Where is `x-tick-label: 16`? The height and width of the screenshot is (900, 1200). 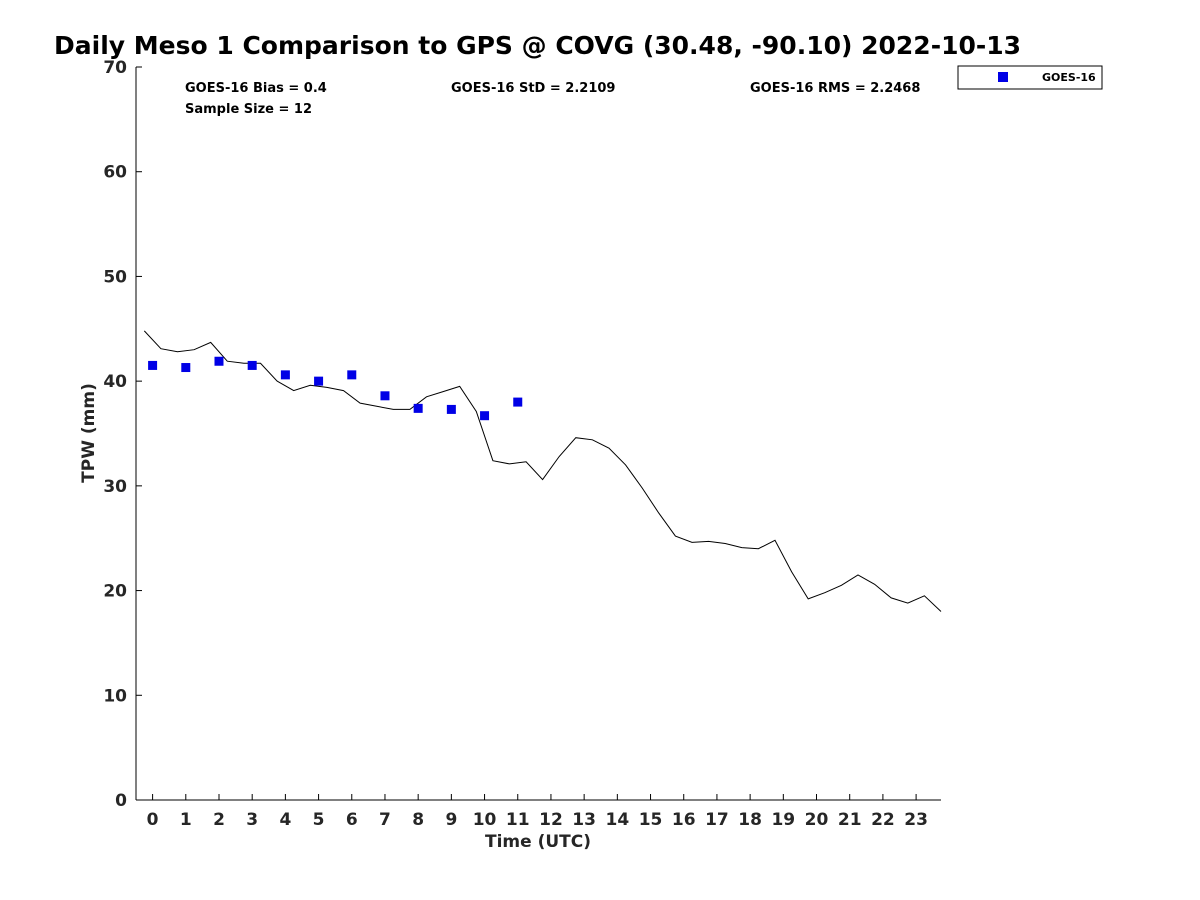 x-tick-label: 16 is located at coordinates (684, 820).